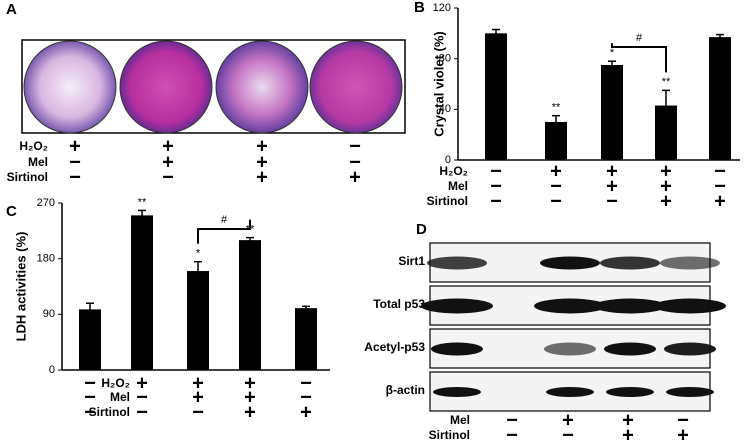 The width and height of the screenshot is (749, 444). I want to click on y-tick-label: 80, so click(445, 59).